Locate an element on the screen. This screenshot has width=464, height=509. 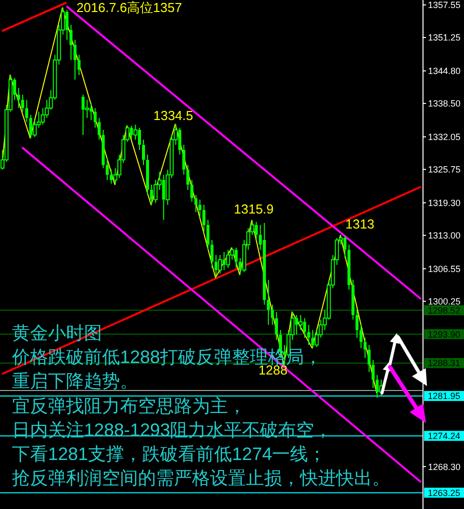
data-label: 1334.5 is located at coordinates (173, 116).